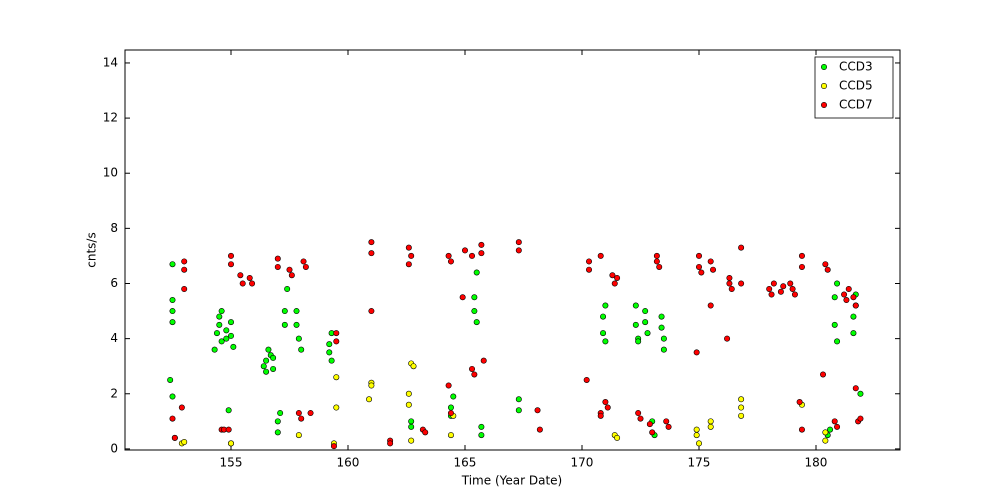 This screenshot has height=500, width=1000. Describe the element at coordinates (856, 86) in the screenshot. I see `legend-label: CCD5` at that location.